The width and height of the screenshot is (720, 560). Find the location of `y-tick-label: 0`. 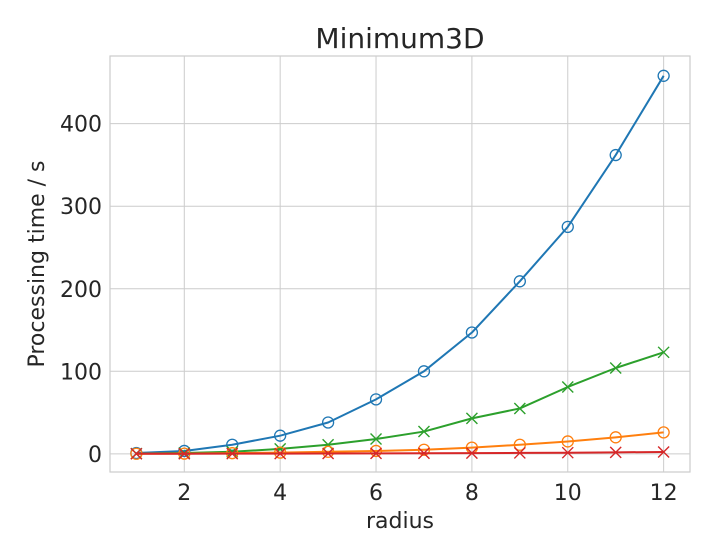

y-tick-label: 0 is located at coordinates (95, 455).